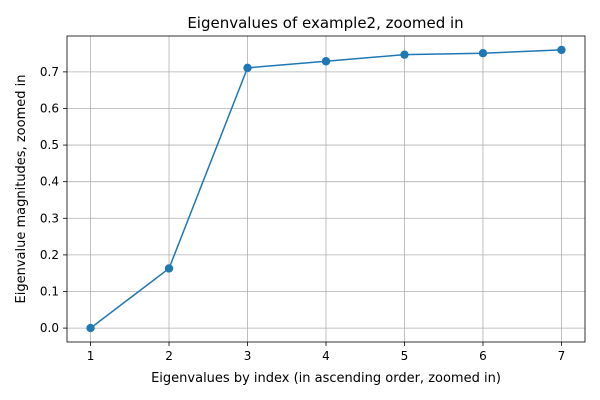  What do you see at coordinates (326, 356) in the screenshot?
I see `x-tick-label: 4` at bounding box center [326, 356].